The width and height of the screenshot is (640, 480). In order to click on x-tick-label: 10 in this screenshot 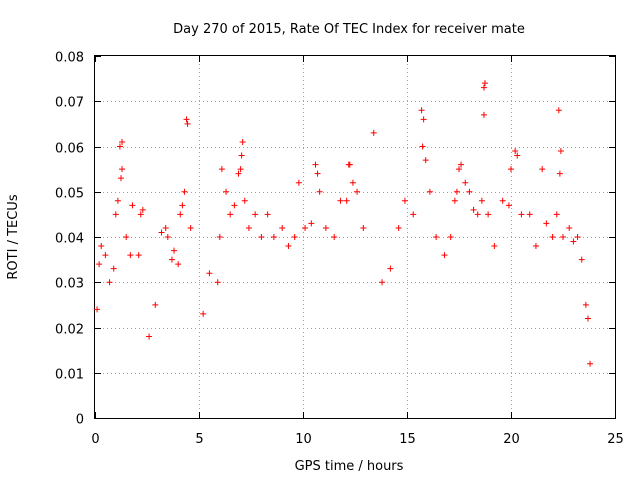, I will do `click(303, 439)`.